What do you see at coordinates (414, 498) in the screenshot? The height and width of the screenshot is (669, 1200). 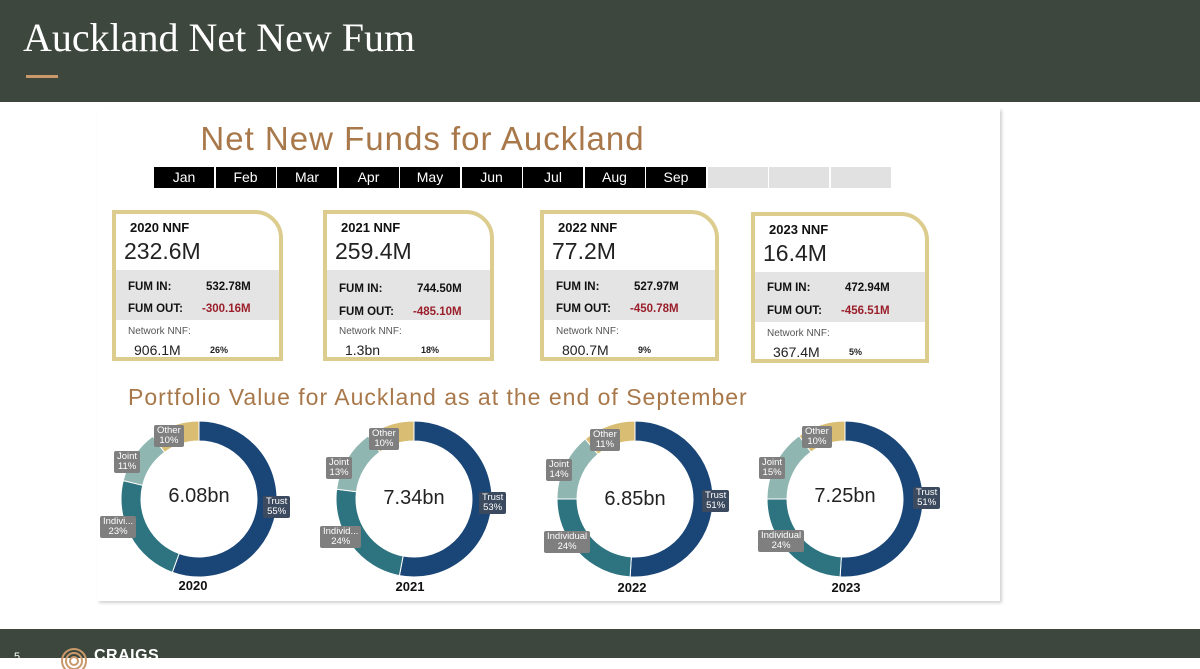 I see `donut-total: 7.34bn` at bounding box center [414, 498].